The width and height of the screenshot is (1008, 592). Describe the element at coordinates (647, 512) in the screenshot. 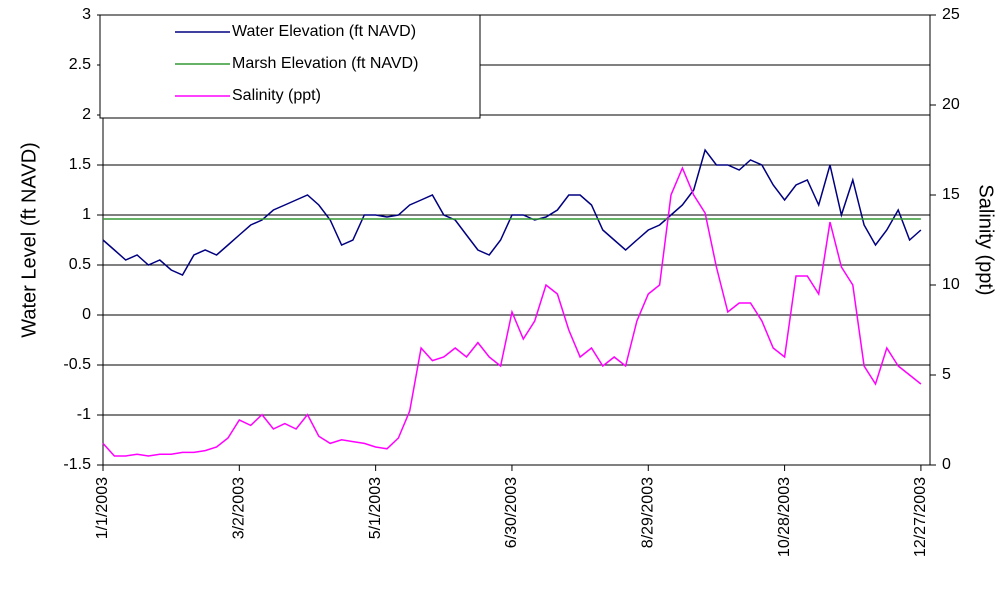

I see `x-tick-label: 8/29/2003` at that location.